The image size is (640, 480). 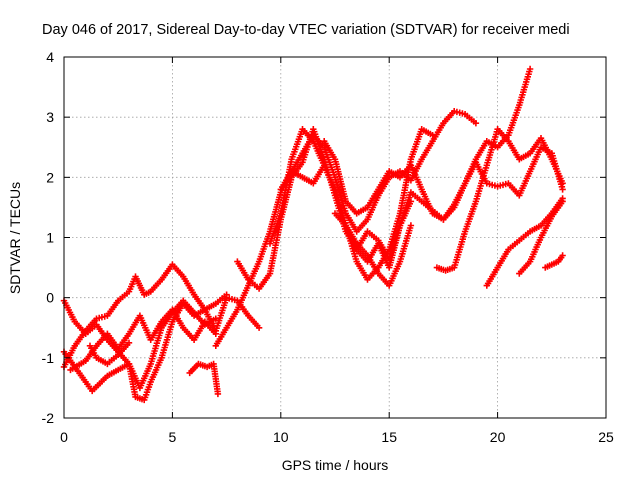 I want to click on y-tick-label: 1, so click(x=50, y=238).